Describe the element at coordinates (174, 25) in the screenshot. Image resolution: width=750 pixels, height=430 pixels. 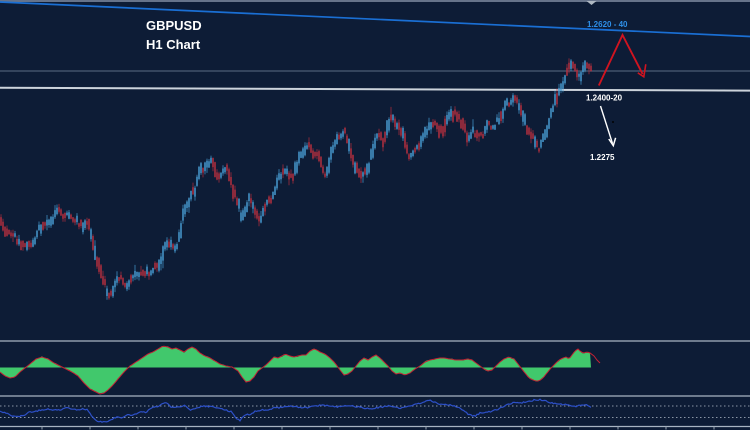
I see `svg-text: GBPUSD` at that location.